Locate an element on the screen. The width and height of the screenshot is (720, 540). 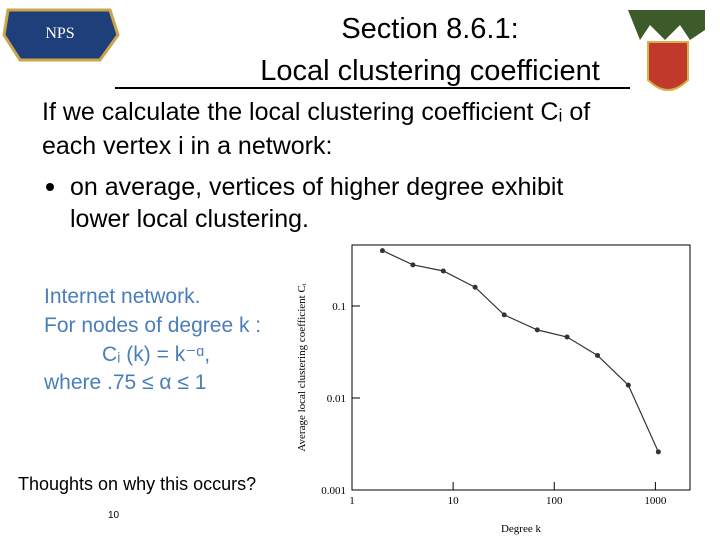
y-tick-label: 0.1 is located at coordinates (339, 307).